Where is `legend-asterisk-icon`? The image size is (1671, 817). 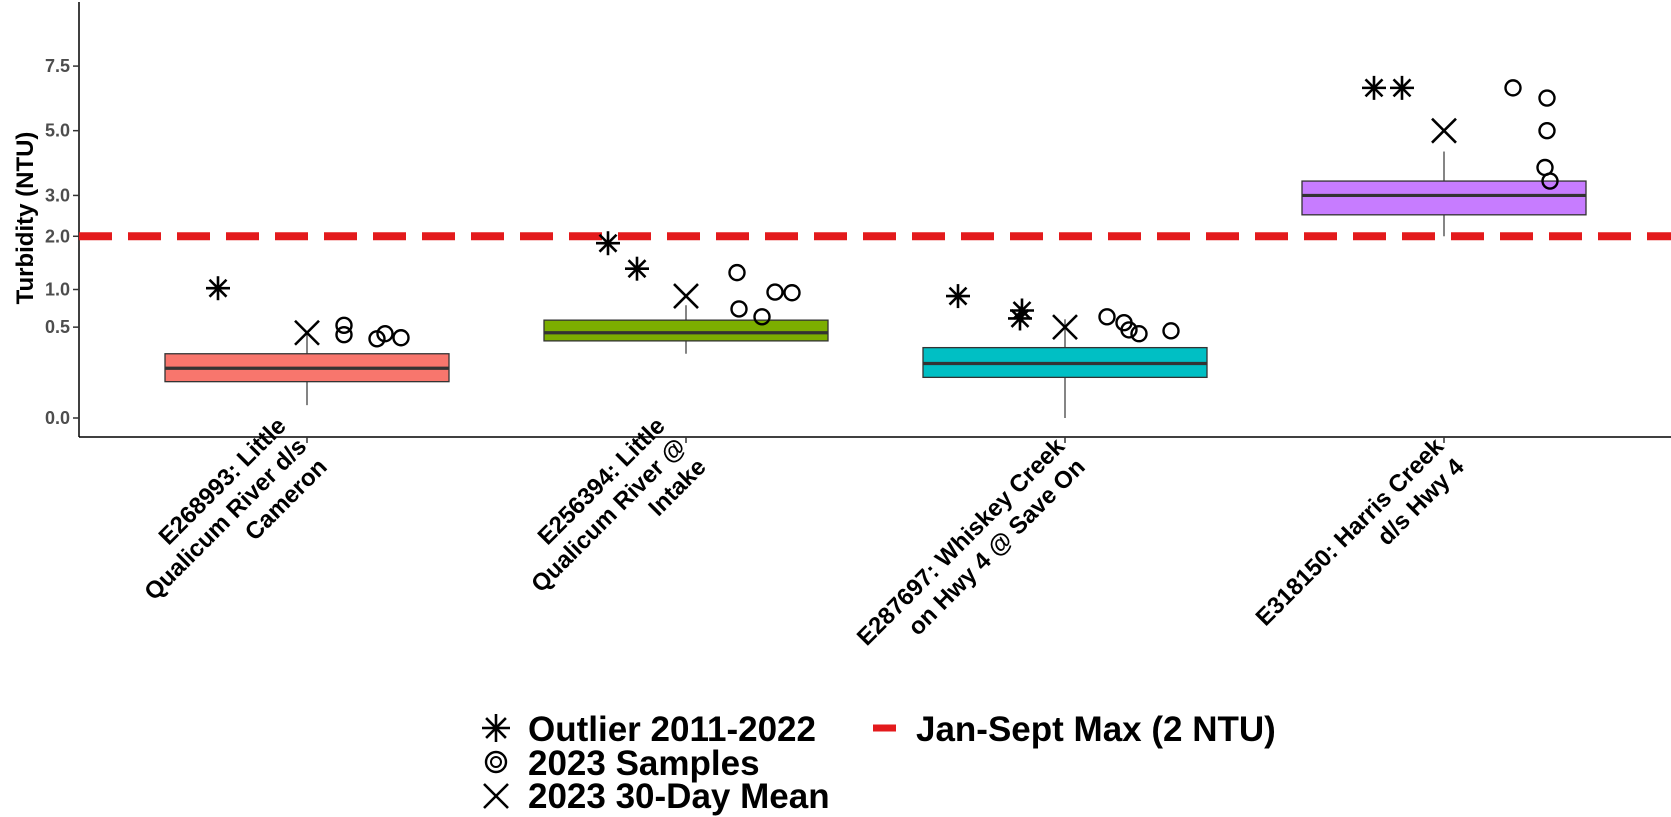 legend-asterisk-icon is located at coordinates (496, 728).